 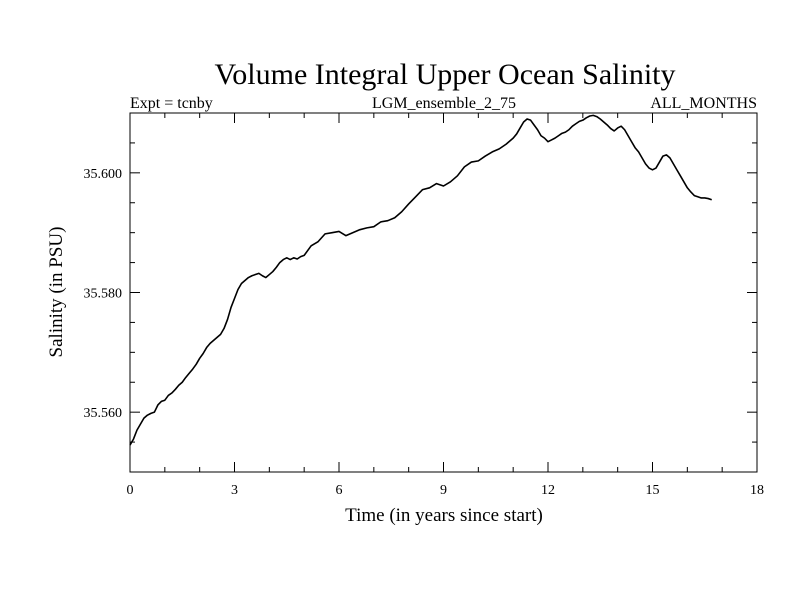 What do you see at coordinates (339, 490) in the screenshot?
I see `x-tick-label: 6` at bounding box center [339, 490].